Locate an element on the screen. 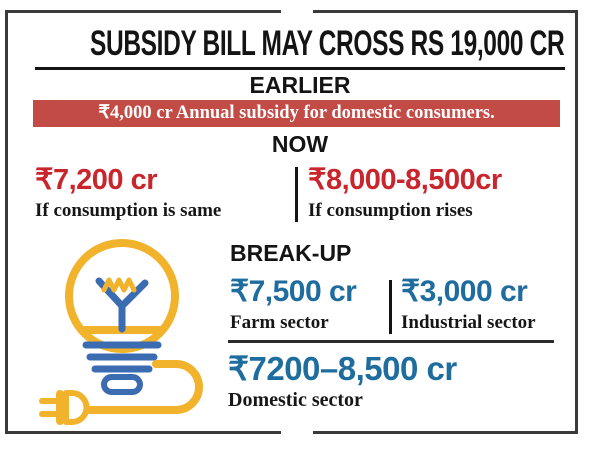 This screenshot has height=458, width=600. plug-icon is located at coordinates (64, 407).